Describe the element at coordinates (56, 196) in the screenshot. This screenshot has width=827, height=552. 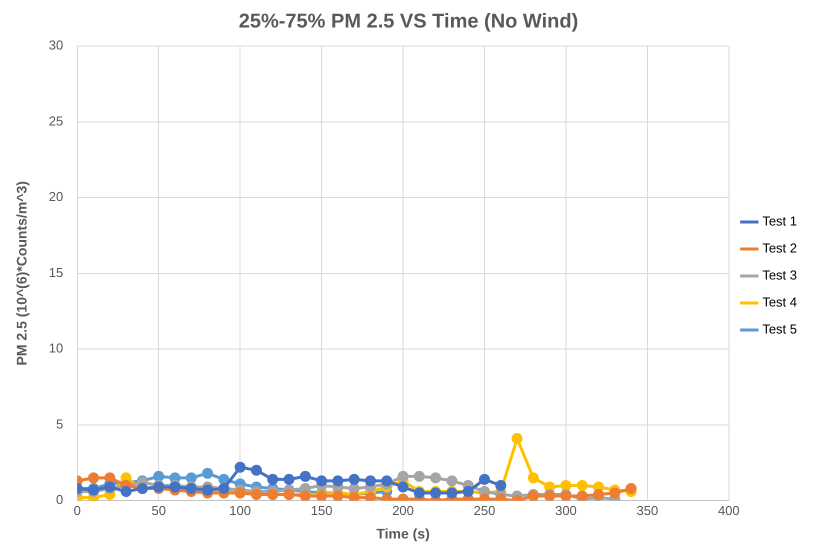
I see `y-tick-label: 20` at that location.